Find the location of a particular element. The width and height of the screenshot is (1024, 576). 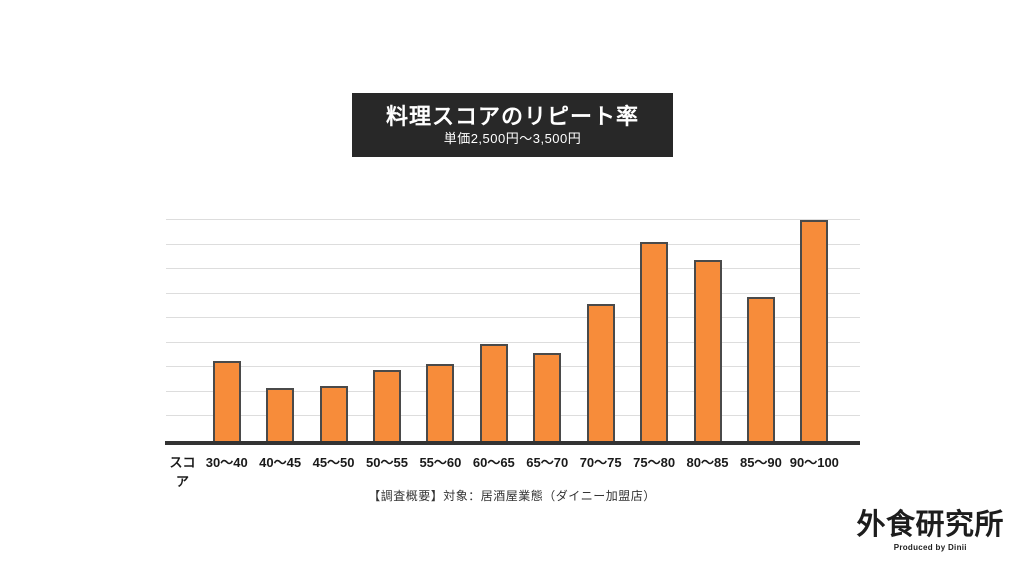

chart-subtitle: 単価2,500円〜3,500円 is located at coordinates (512, 138).